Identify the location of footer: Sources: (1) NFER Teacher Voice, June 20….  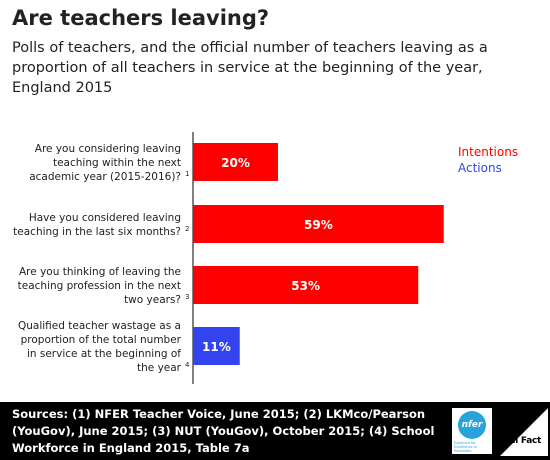
(275, 431).